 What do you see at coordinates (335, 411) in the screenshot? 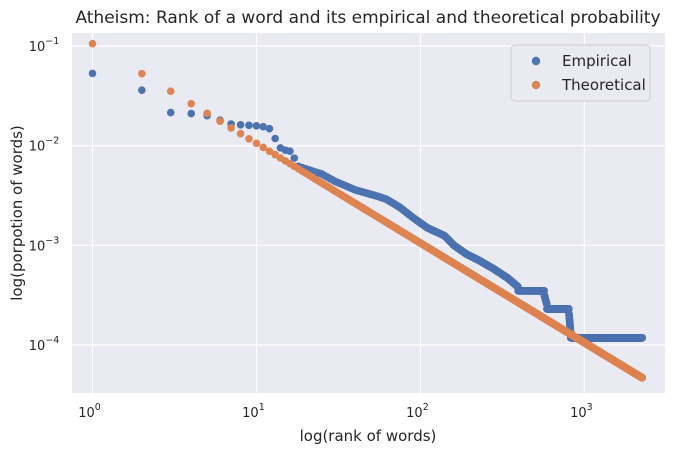
I see `x-ticks: 10⁰ 10¹ 10² 10³` at bounding box center [335, 411].